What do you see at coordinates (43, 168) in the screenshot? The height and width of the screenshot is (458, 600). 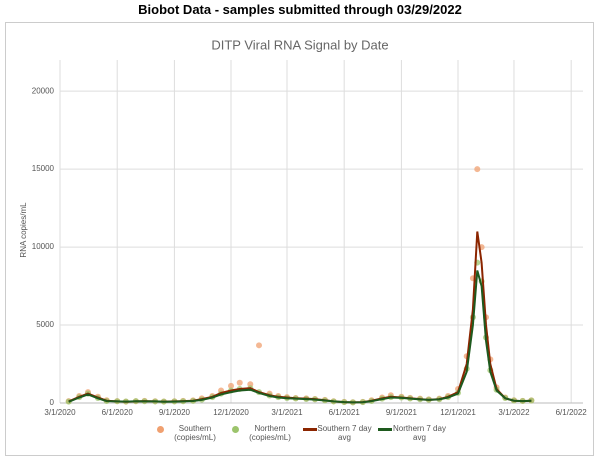 I see `y-tick-label: 15000` at bounding box center [43, 168].